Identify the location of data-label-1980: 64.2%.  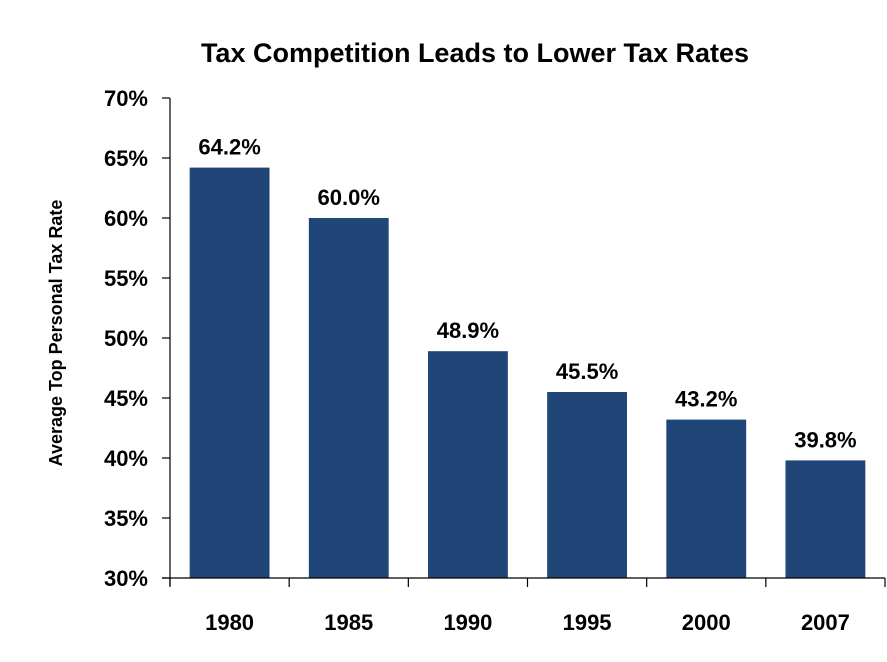
(229, 147).